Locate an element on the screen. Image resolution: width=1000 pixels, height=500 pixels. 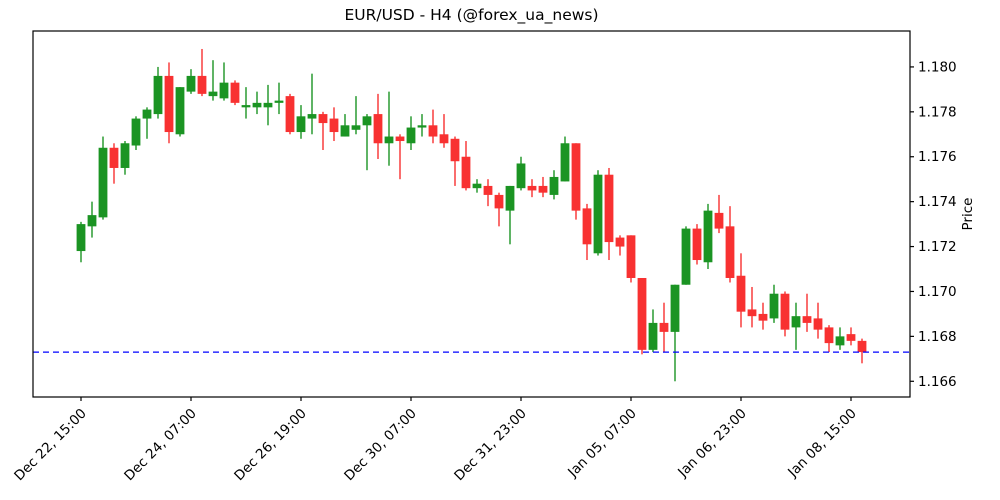
x-tick-label: Jan 05, 07:00 is located at coordinates (602, 444).